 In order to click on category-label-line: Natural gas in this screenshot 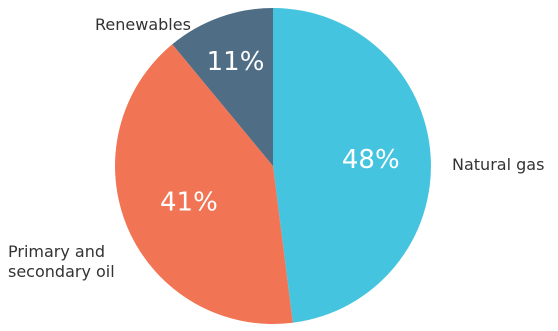, I will do `click(498, 164)`.